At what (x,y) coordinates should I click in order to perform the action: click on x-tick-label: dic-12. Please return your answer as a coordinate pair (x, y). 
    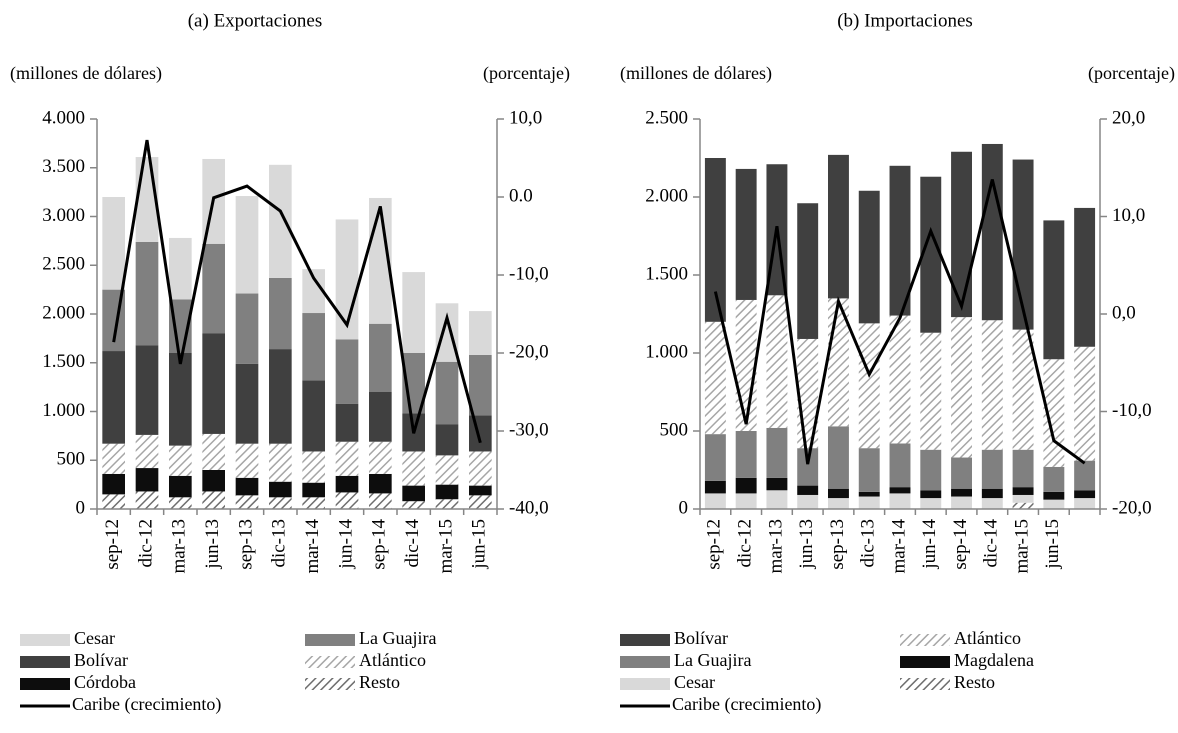
    Looking at the image, I should click on (745, 543).